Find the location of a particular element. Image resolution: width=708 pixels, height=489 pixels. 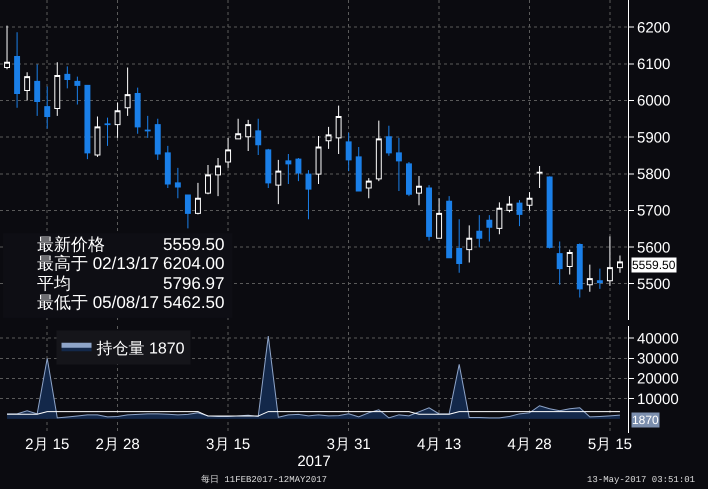

text: 1870 is located at coordinates (646, 420).